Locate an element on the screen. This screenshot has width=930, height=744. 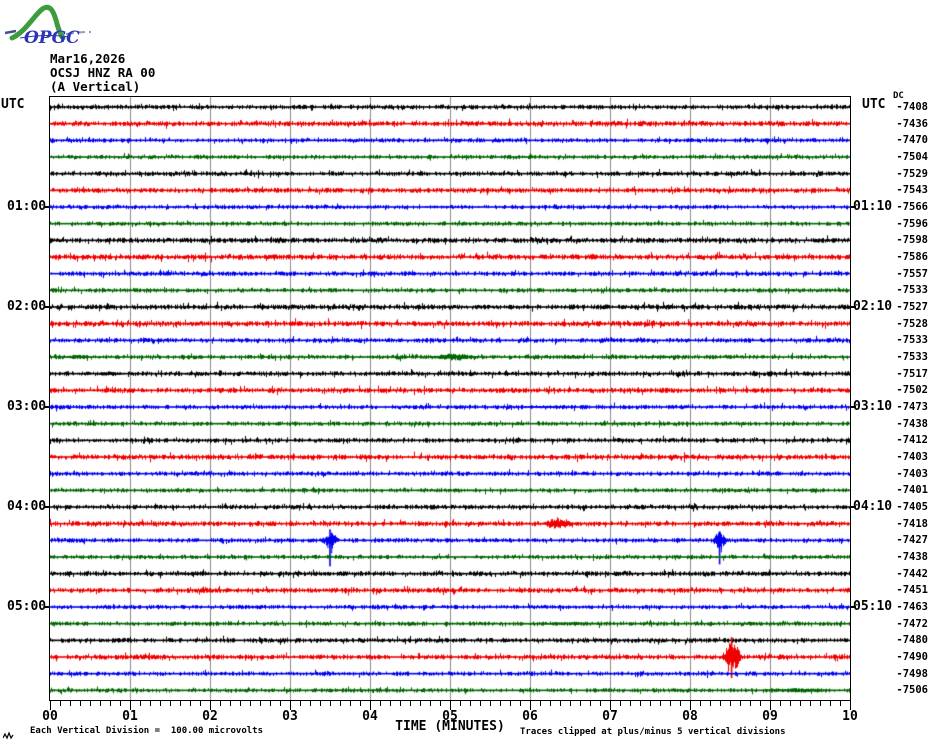
dc-value-label: -7498 is located at coordinates (912, 673).